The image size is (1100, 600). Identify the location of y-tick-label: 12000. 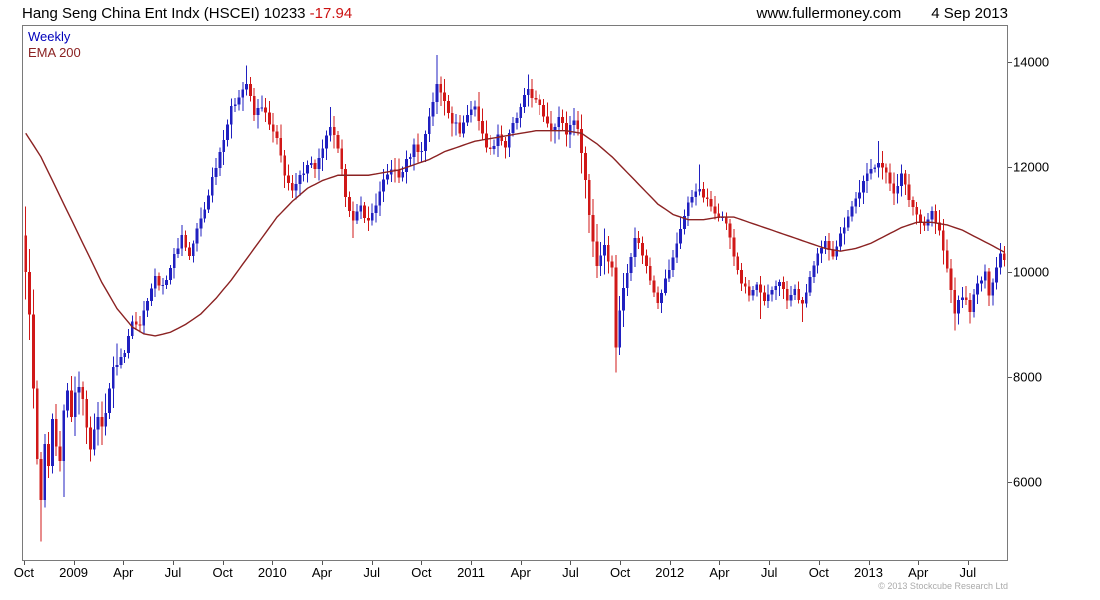
(1031, 167).